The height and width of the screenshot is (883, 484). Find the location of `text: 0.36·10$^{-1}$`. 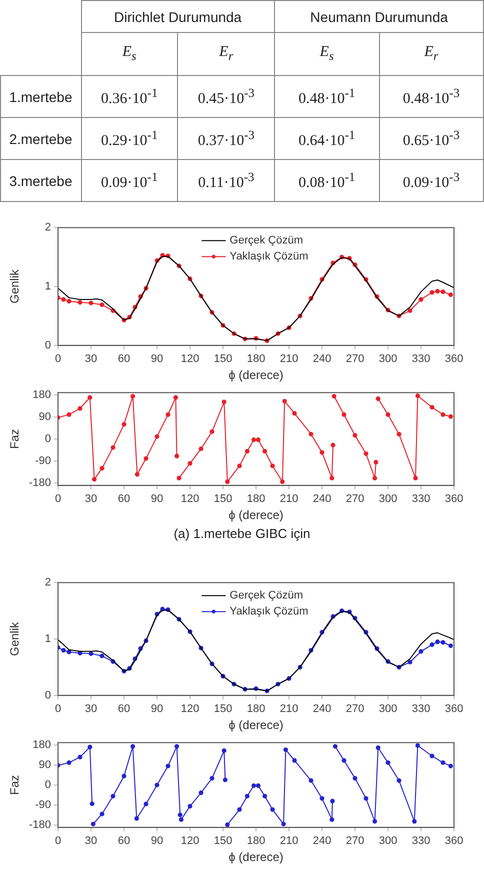

text: 0.36·10$^{-1}$ is located at coordinates (129, 96).